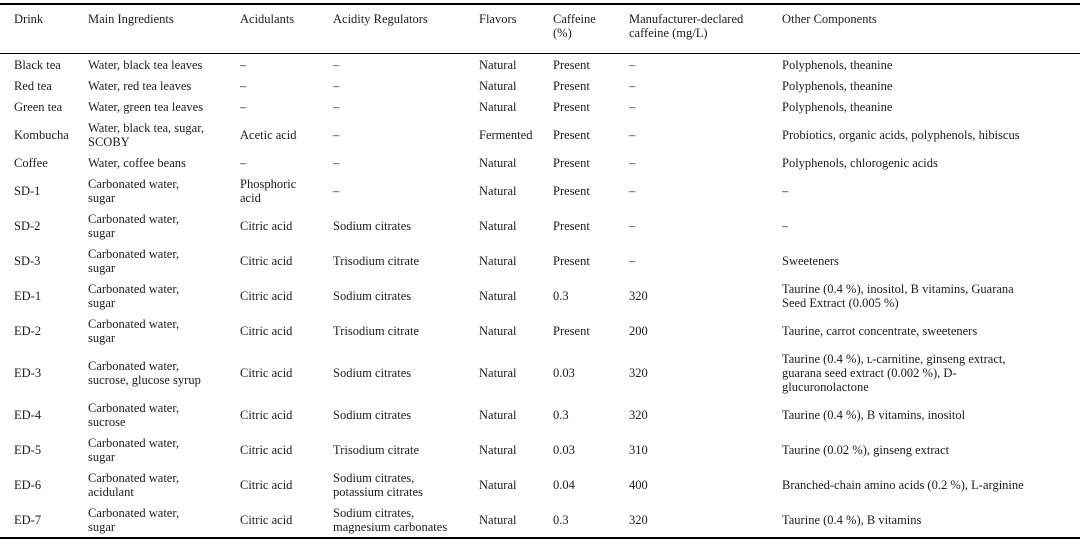  I want to click on cell-other-components: Taurine (0.02 %), ginseng extract, so click(866, 449).